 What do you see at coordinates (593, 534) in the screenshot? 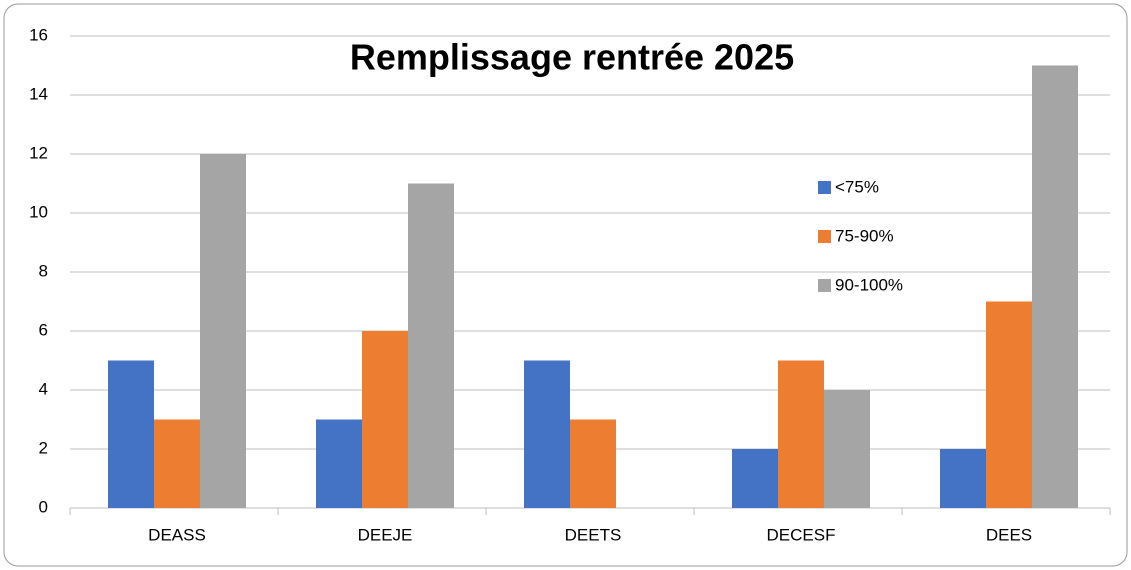
I see `x-tick-label: DEETS` at bounding box center [593, 534].